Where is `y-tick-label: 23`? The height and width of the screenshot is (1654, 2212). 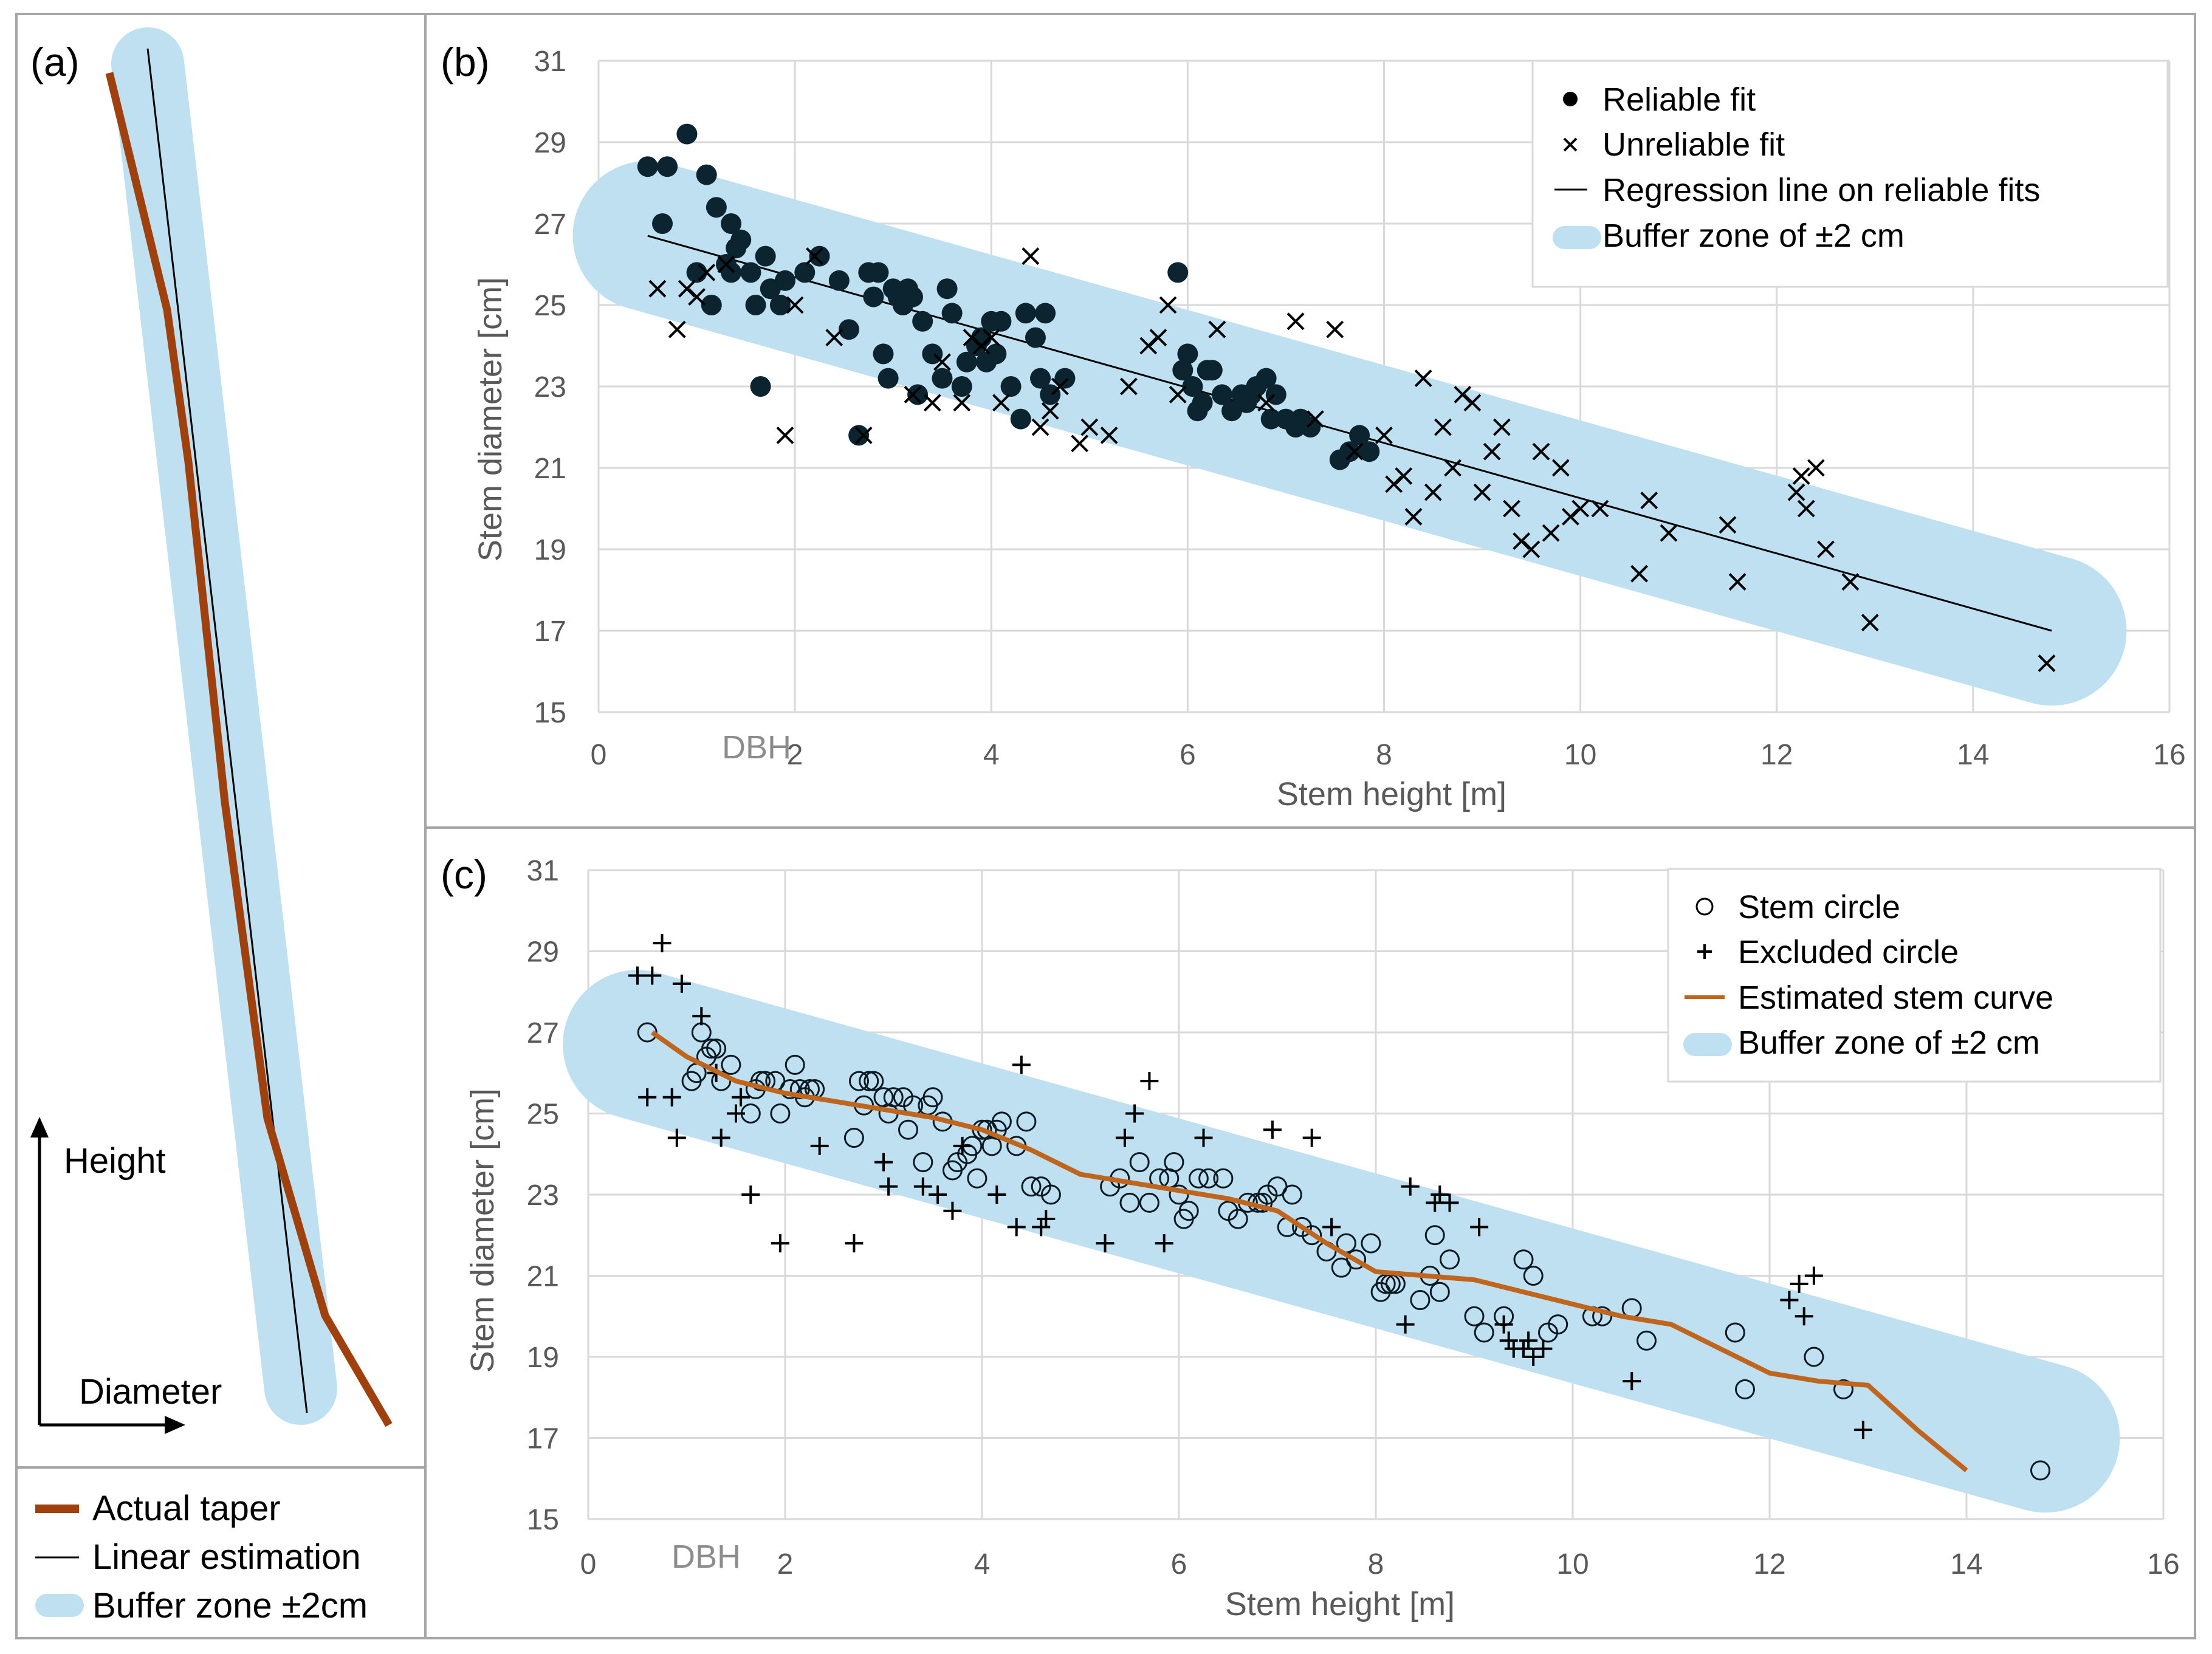
y-tick-label: 23 is located at coordinates (550, 387).